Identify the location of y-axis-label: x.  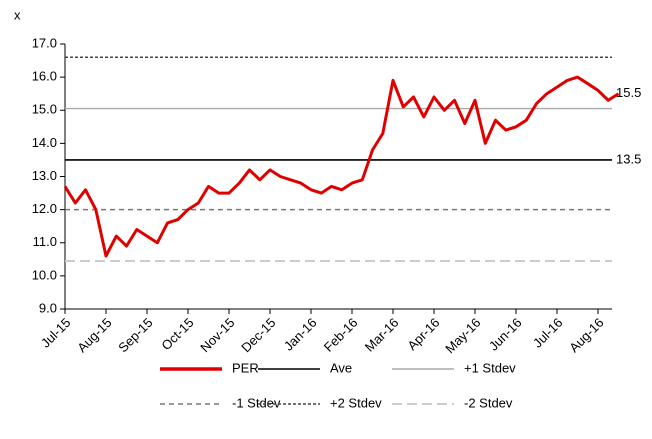
(17, 14).